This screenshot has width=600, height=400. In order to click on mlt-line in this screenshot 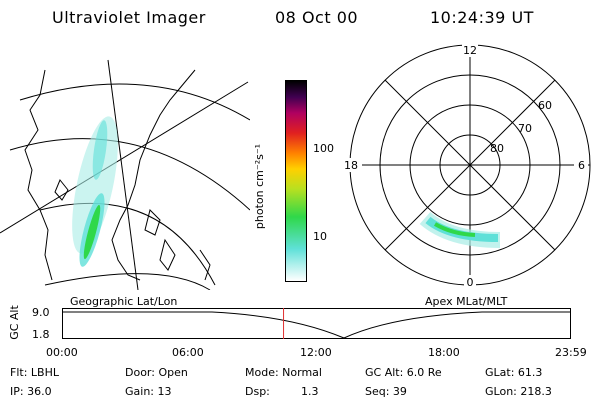, I will do `click(470, 165)`.